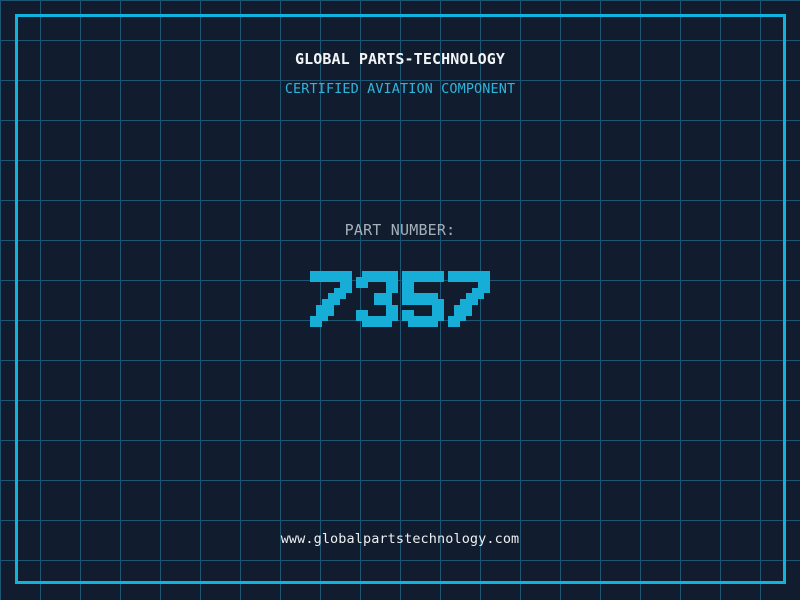  What do you see at coordinates (400, 539) in the screenshot?
I see `website-url: www.globalpartstechnology.com` at bounding box center [400, 539].